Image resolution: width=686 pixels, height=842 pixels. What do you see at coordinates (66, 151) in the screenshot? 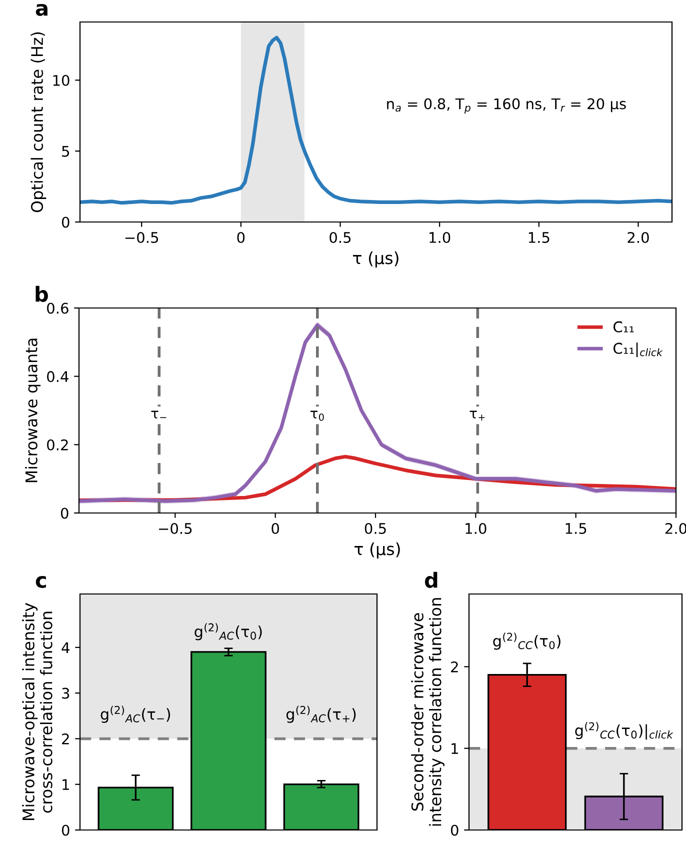
I see `y-tick-label: 5` at bounding box center [66, 151].